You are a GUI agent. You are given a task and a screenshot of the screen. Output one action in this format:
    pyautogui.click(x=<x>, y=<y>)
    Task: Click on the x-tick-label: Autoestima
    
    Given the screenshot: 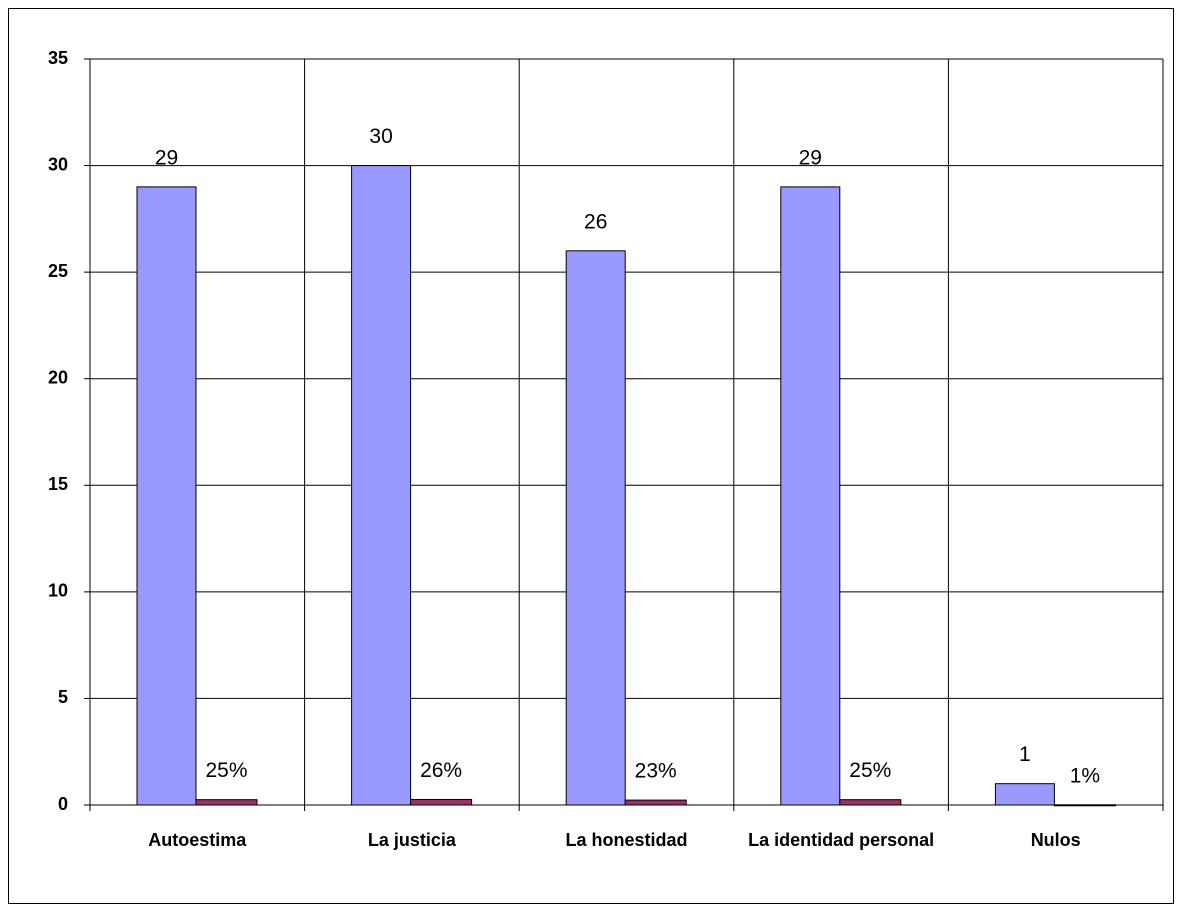 What is the action you would take?
    pyautogui.click(x=197, y=840)
    